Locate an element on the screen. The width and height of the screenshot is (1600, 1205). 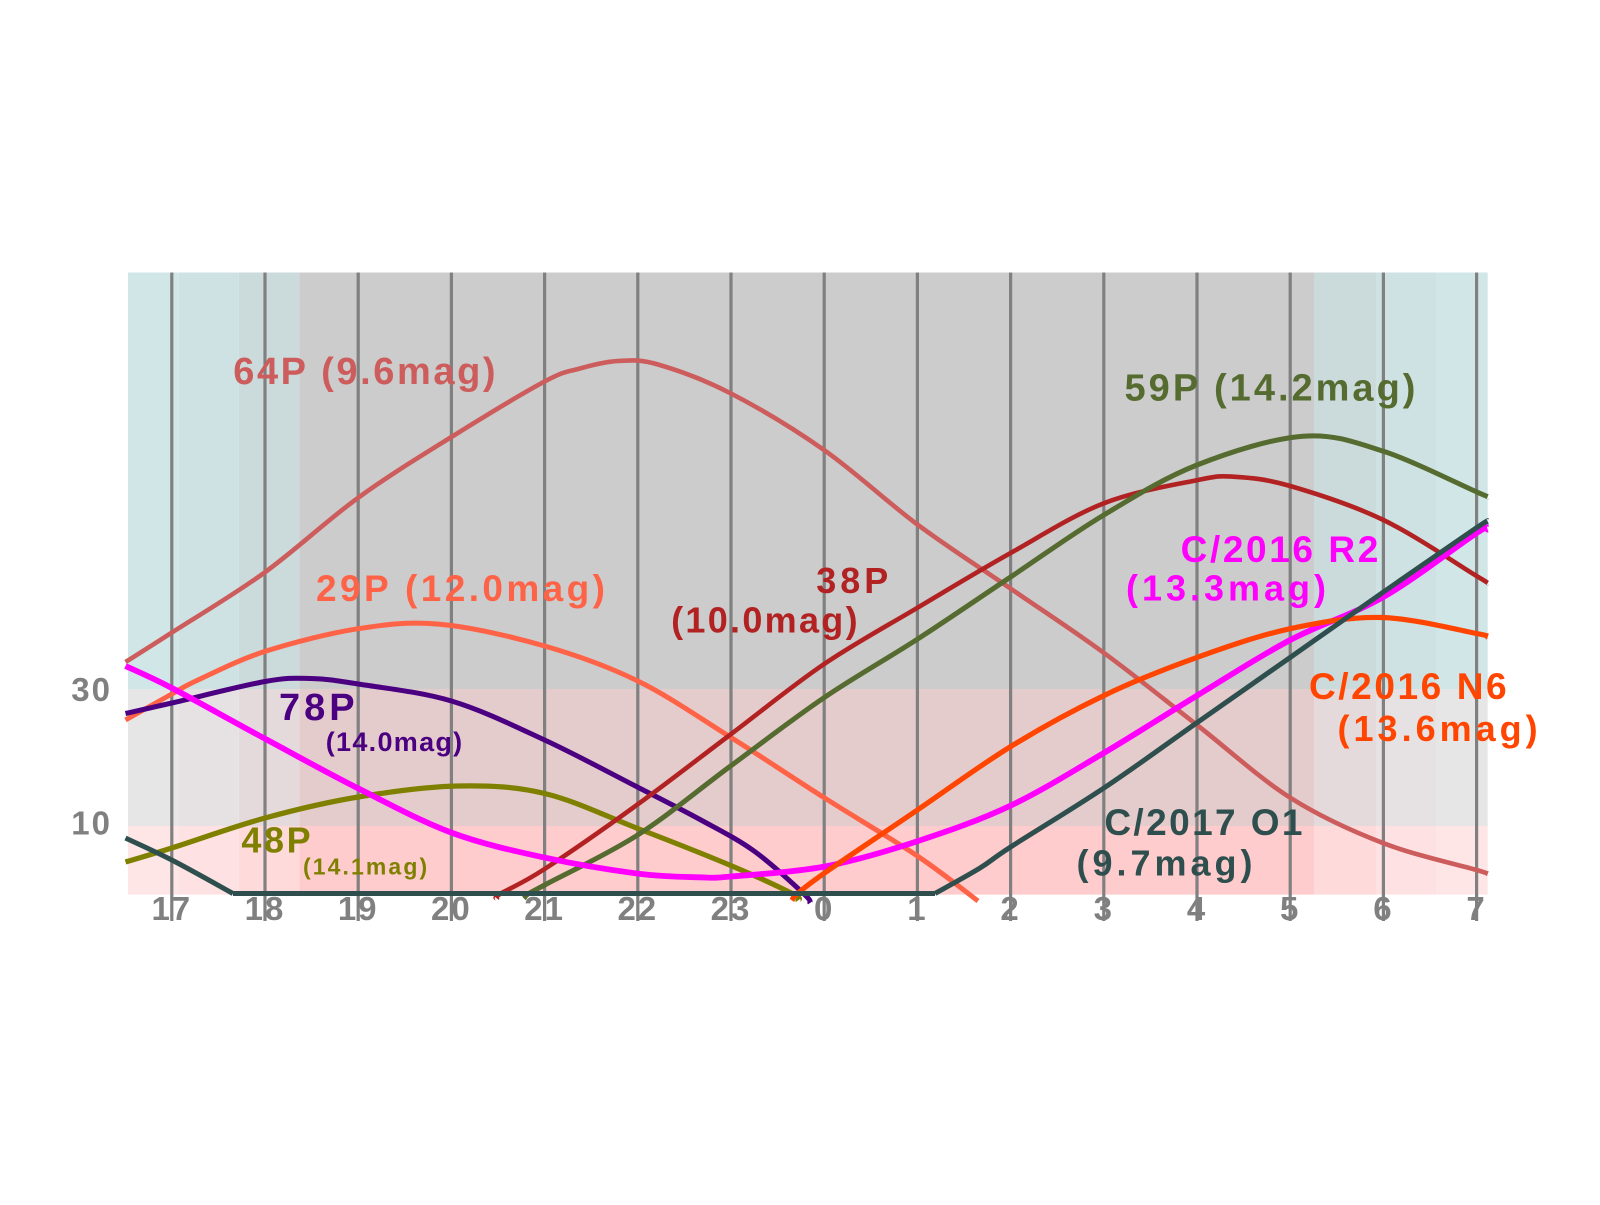
svg-text: C/2016 R2 is located at coordinates (1281, 549).